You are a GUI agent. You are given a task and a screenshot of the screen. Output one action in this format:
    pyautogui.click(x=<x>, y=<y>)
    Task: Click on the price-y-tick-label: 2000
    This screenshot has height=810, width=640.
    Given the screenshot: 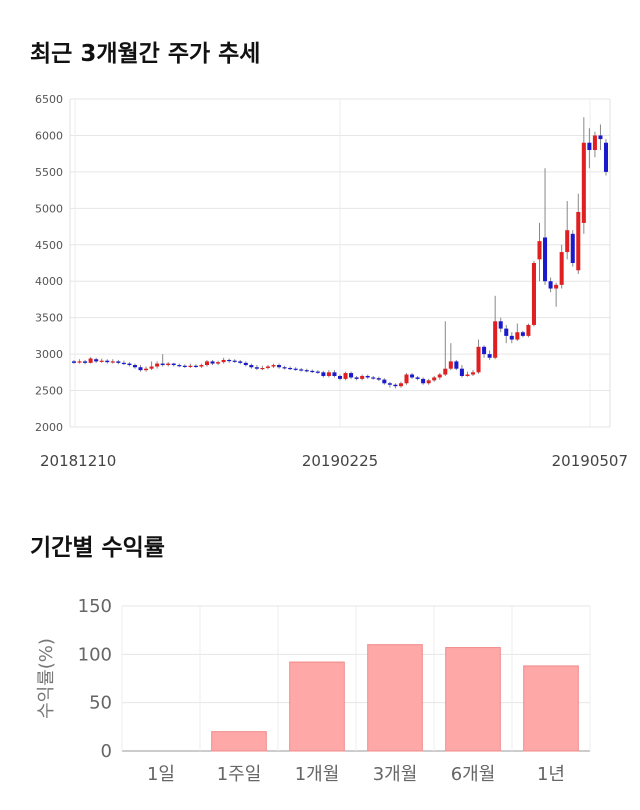 What is the action you would take?
    pyautogui.click(x=49, y=427)
    